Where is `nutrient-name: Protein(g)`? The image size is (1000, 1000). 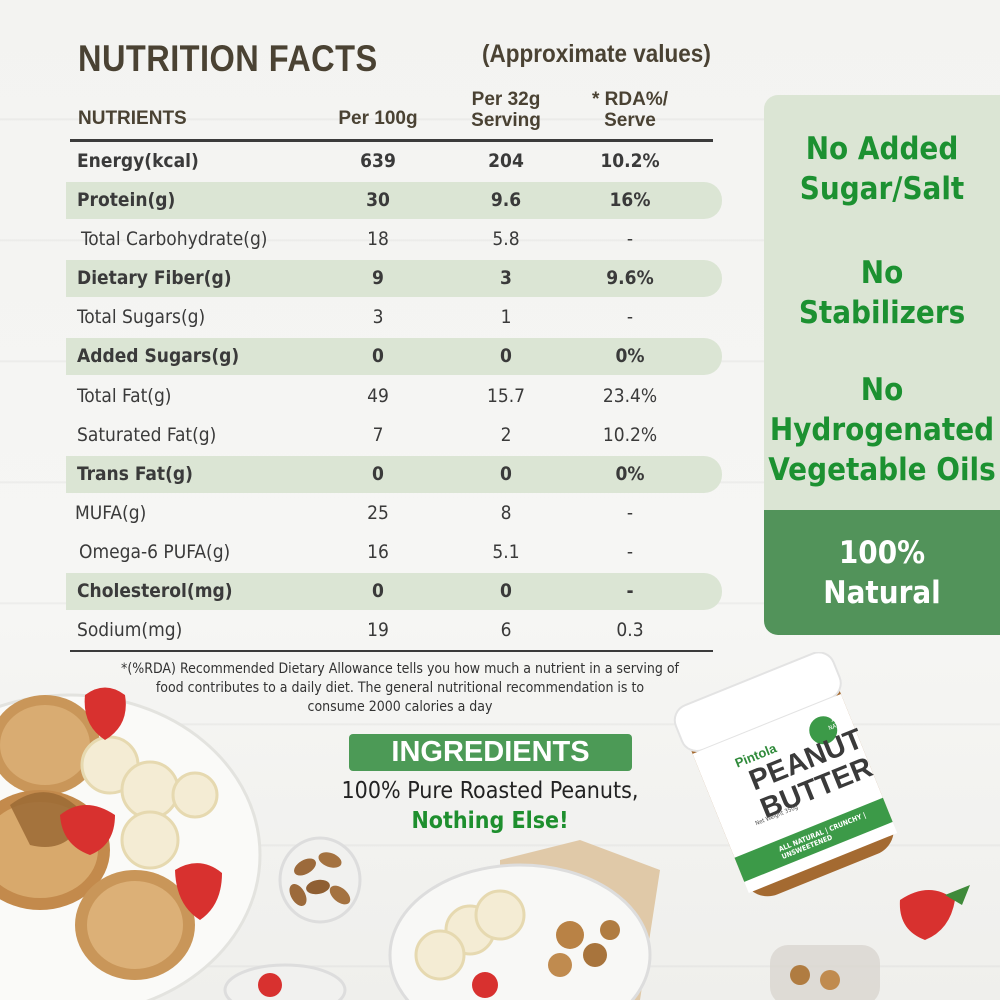 nutrient-name: Protein(g) is located at coordinates (126, 200).